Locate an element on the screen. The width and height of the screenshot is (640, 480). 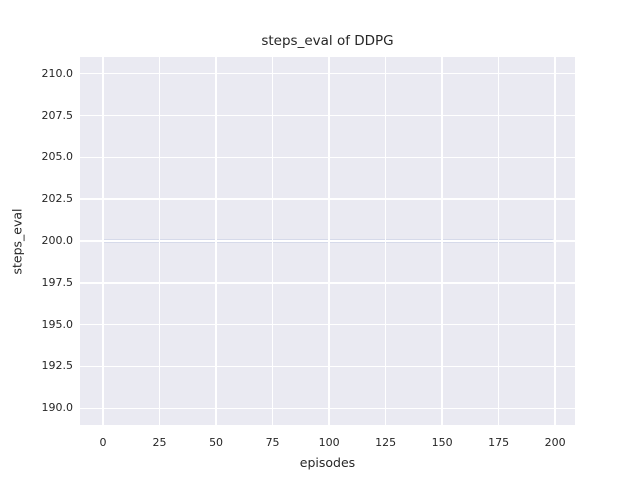
x-tick-label: 25 is located at coordinates (159, 442).